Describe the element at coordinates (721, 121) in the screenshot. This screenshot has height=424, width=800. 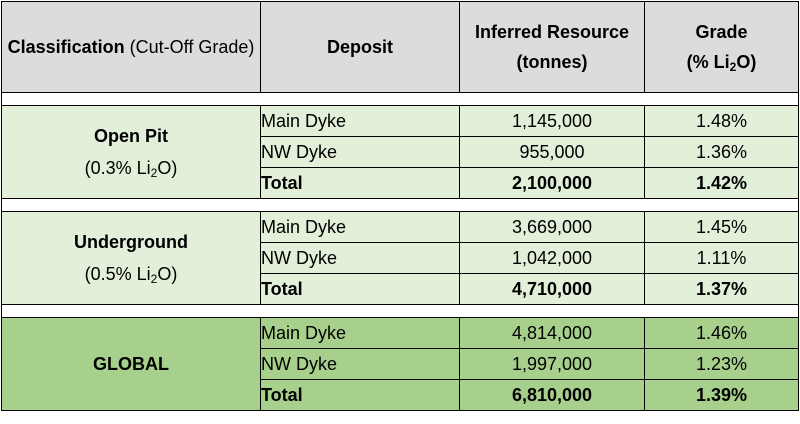
I see `grade-cell: 1.48%` at that location.